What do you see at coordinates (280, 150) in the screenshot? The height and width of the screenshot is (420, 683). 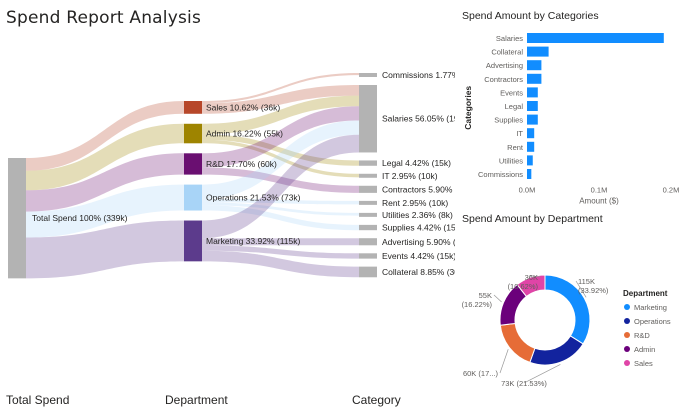 I see `flow-admin-to-legal` at bounding box center [280, 150].